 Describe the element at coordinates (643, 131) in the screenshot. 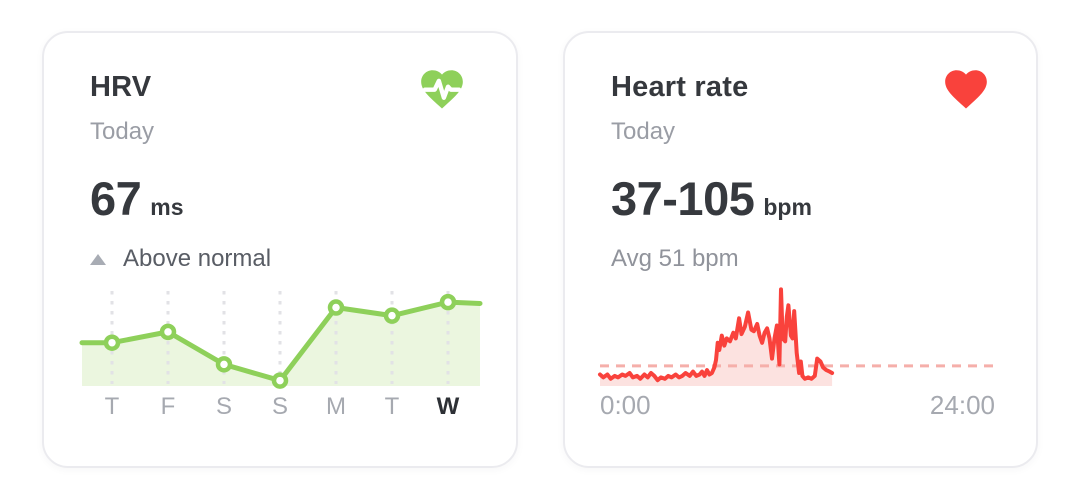

I see `heart-rate-period: Today` at that location.